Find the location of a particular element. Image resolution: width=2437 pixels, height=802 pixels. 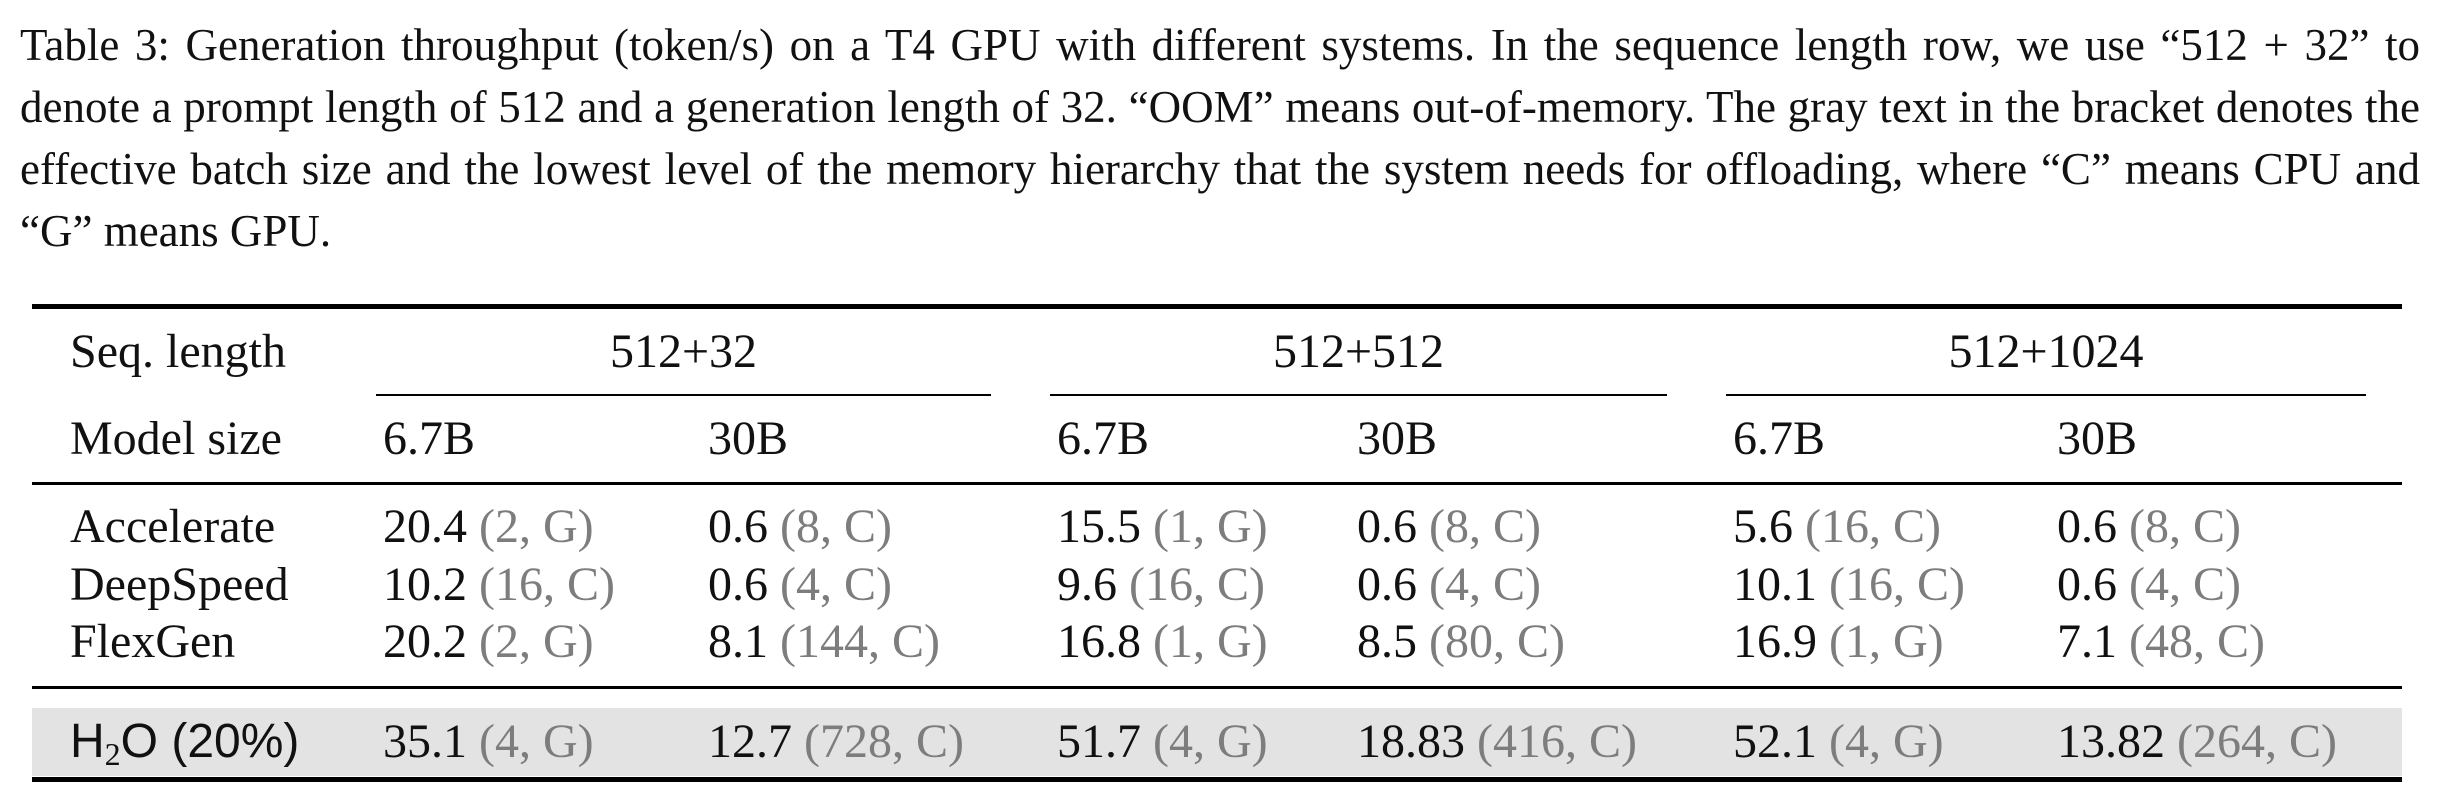

table-cell: 13.82 (264, C) is located at coordinates (2197, 741).